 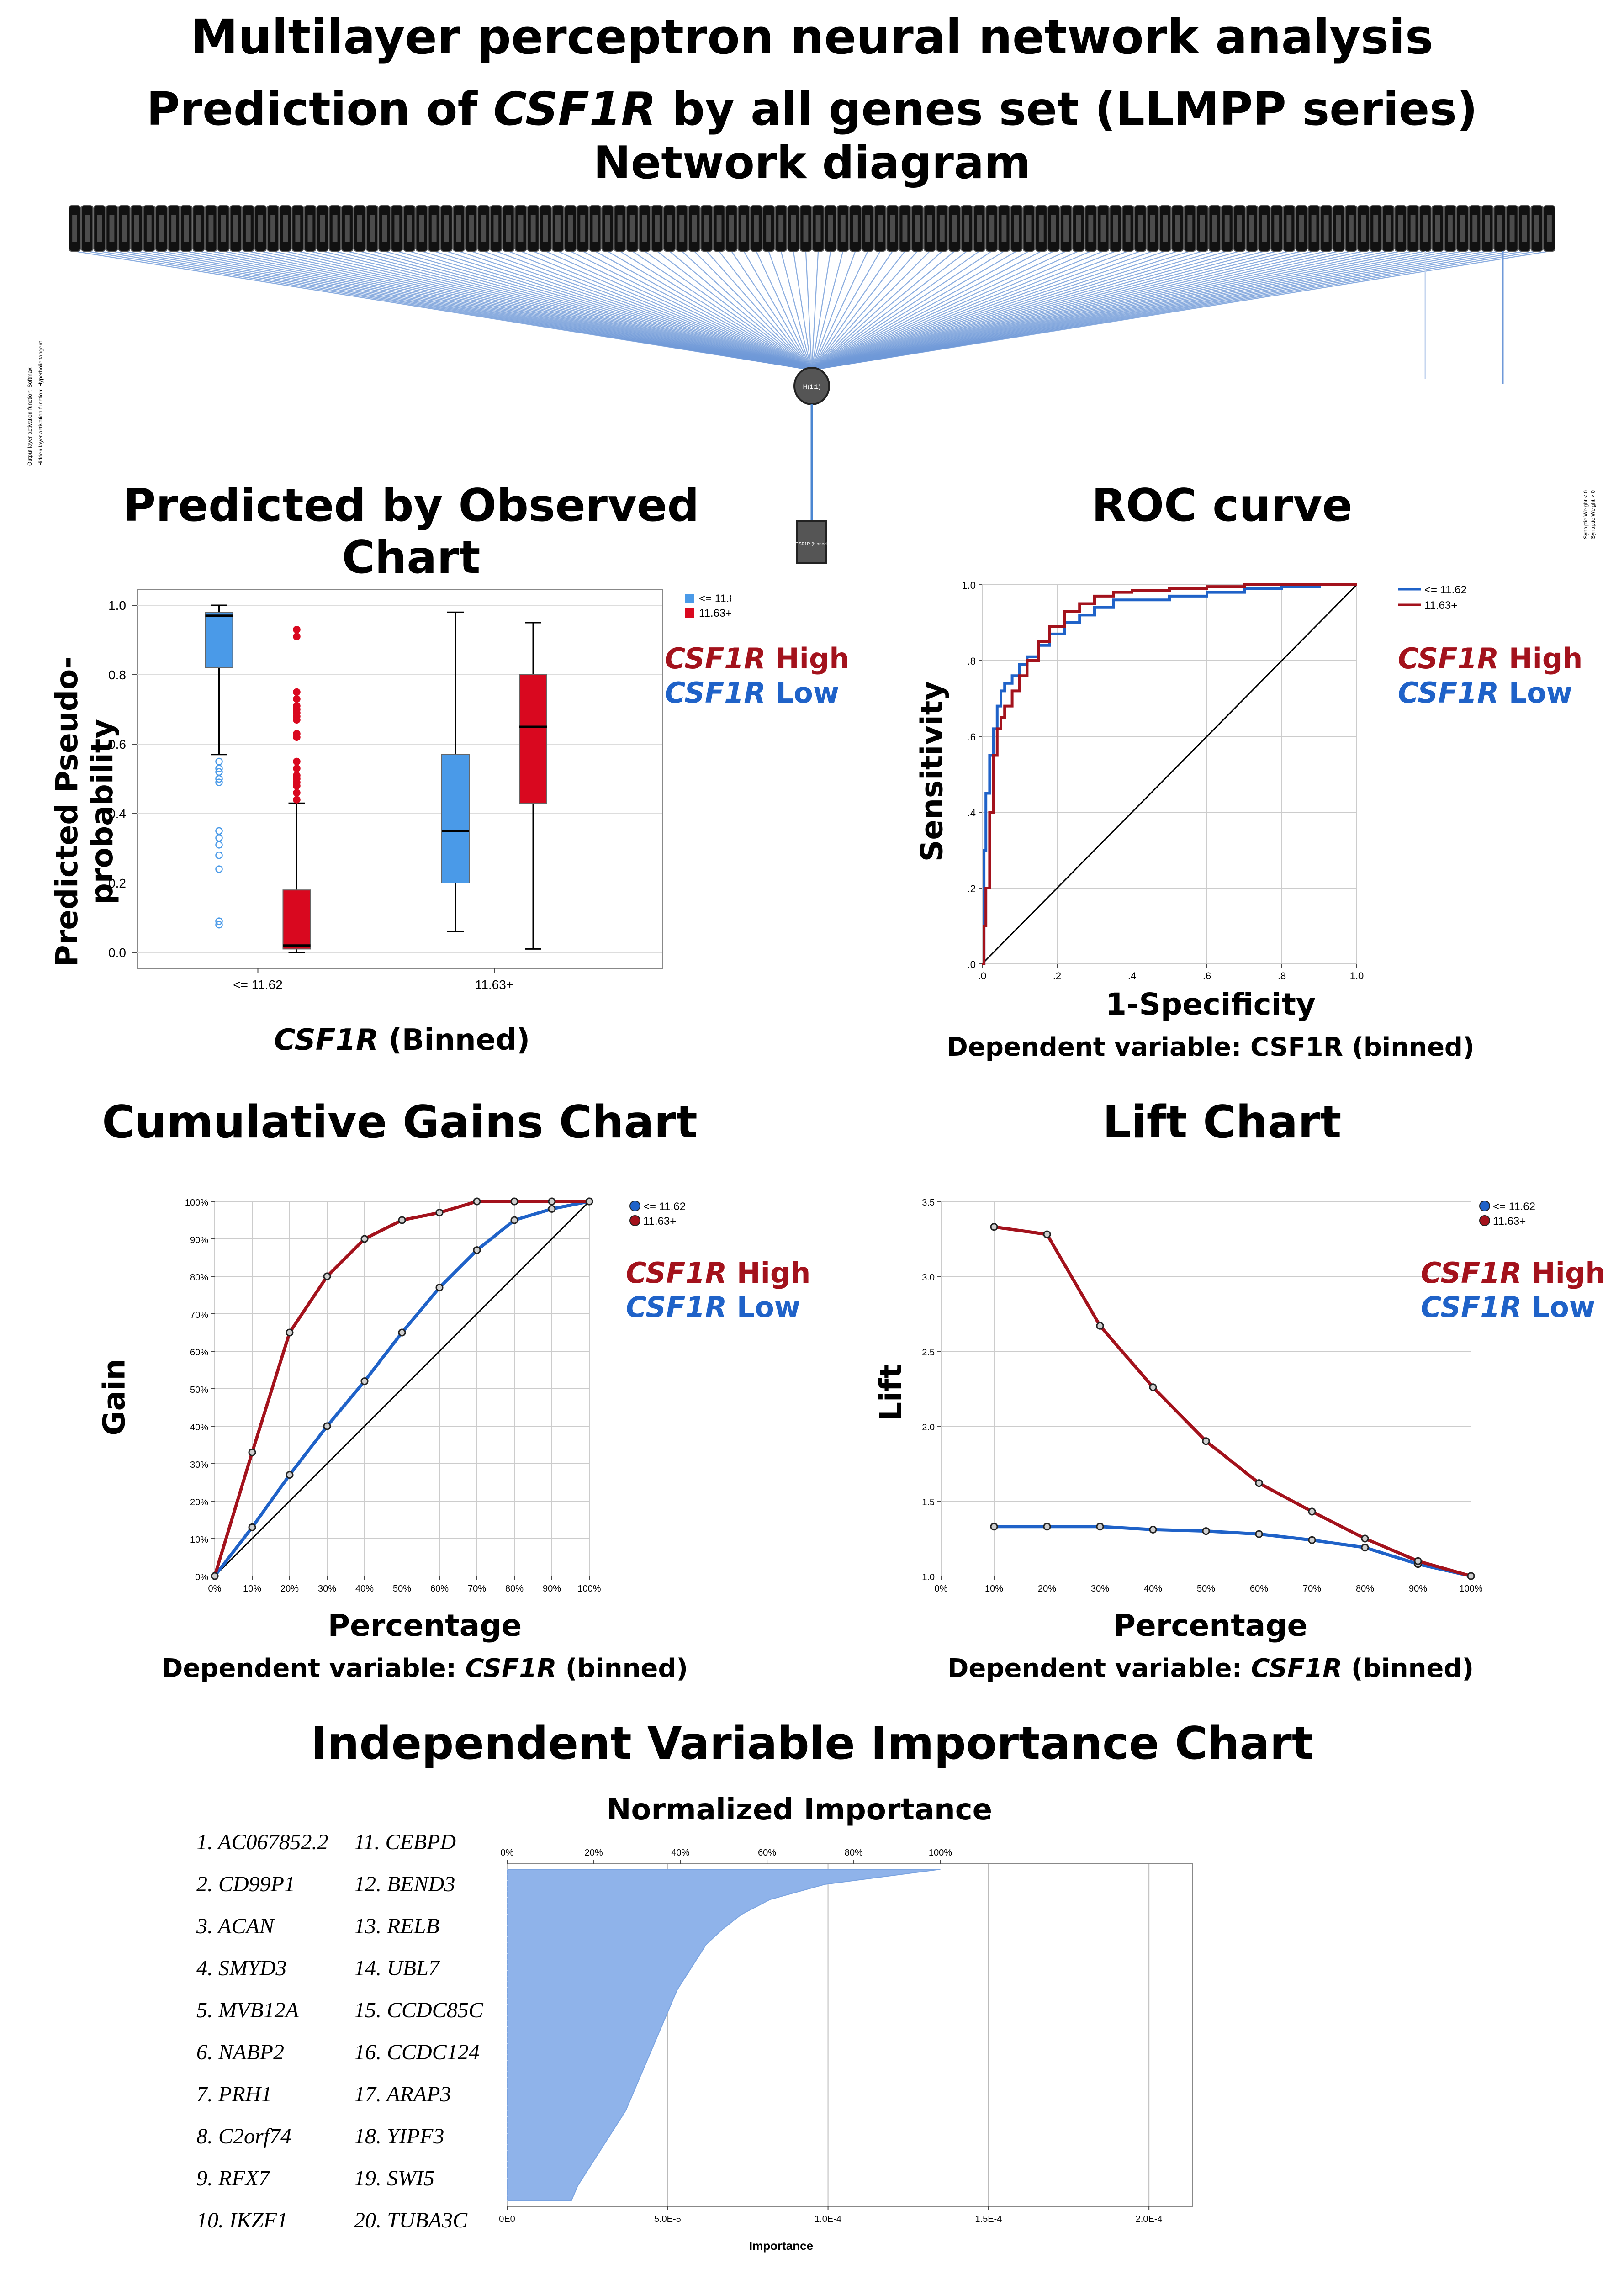 What do you see at coordinates (117, 814) in the screenshot?
I see `y-tick-label: 0.4` at bounding box center [117, 814].